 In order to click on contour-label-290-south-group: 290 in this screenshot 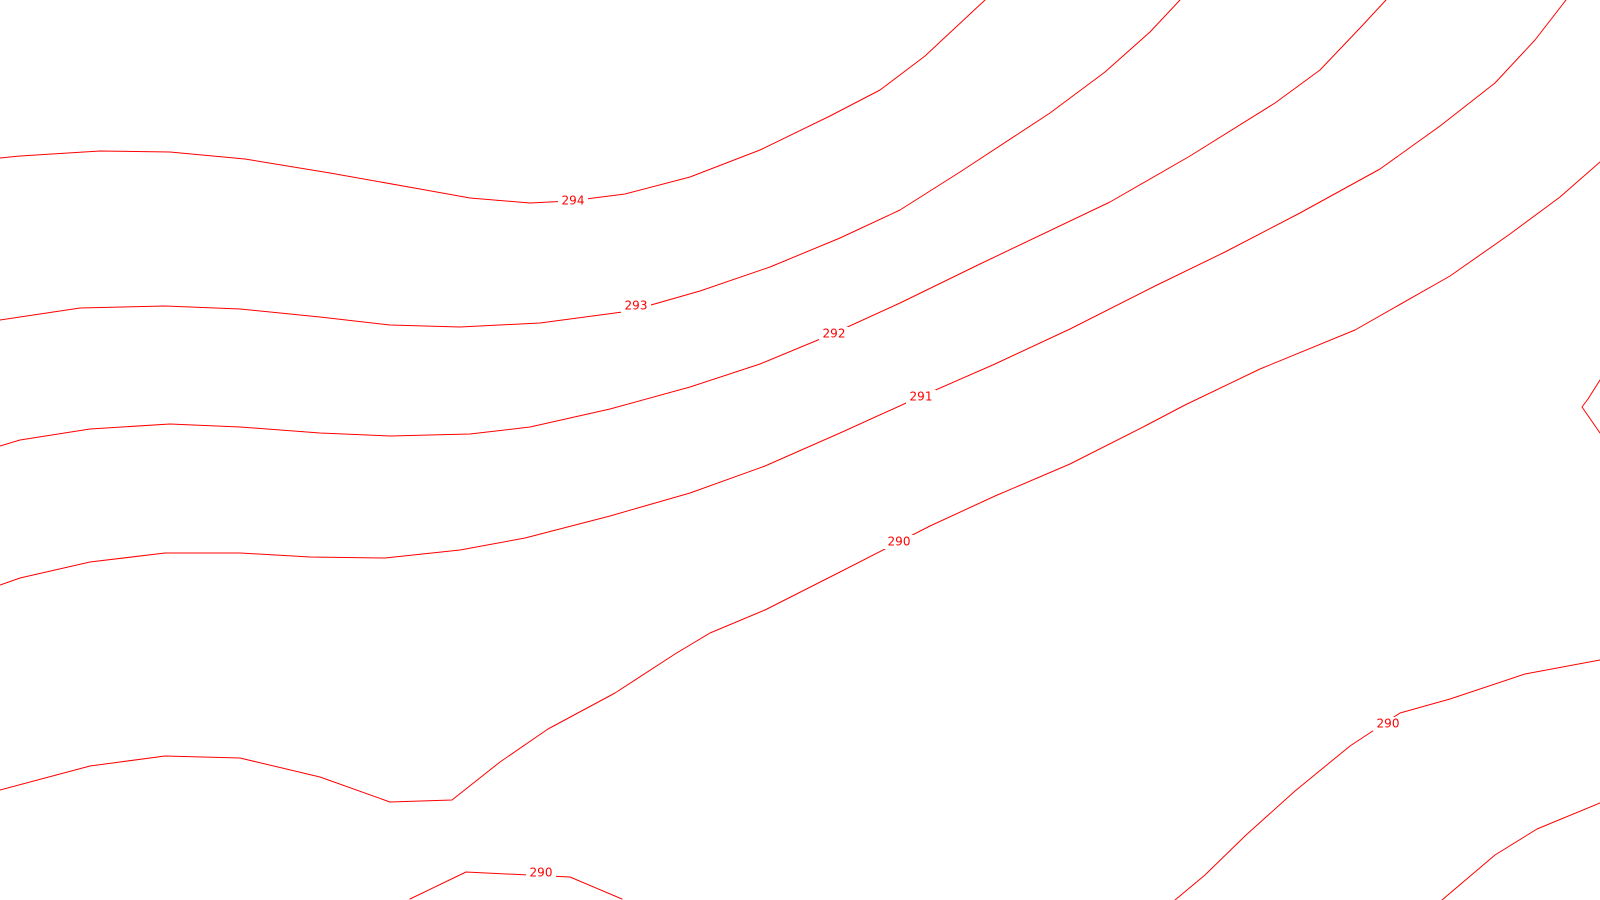, I will do `click(541, 873)`.